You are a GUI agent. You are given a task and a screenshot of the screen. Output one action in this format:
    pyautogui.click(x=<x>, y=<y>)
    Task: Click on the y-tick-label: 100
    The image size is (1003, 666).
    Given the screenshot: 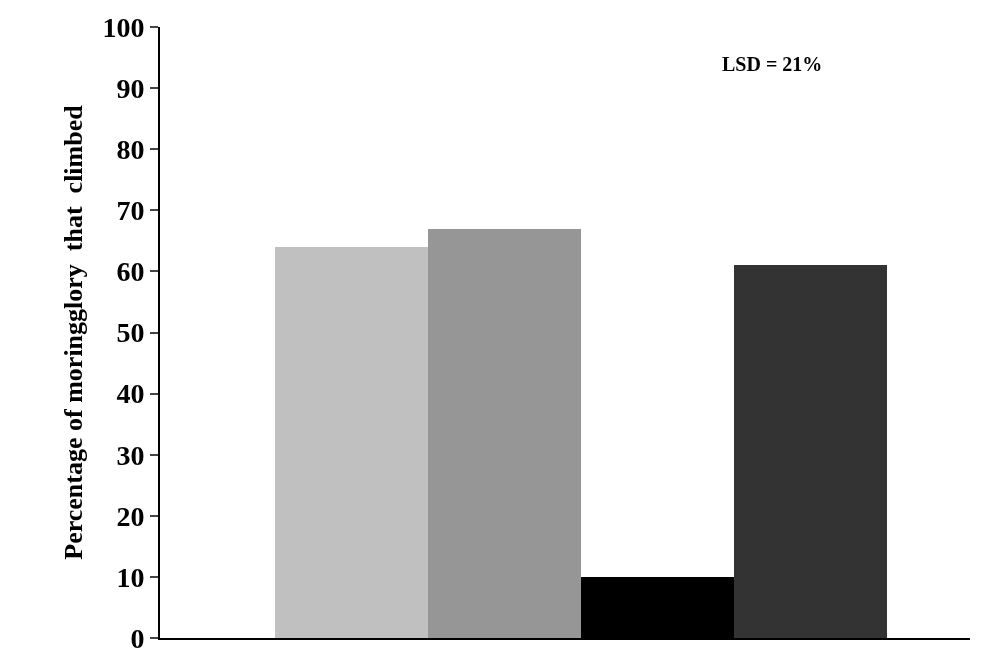 What is the action you would take?
    pyautogui.click(x=123, y=27)
    